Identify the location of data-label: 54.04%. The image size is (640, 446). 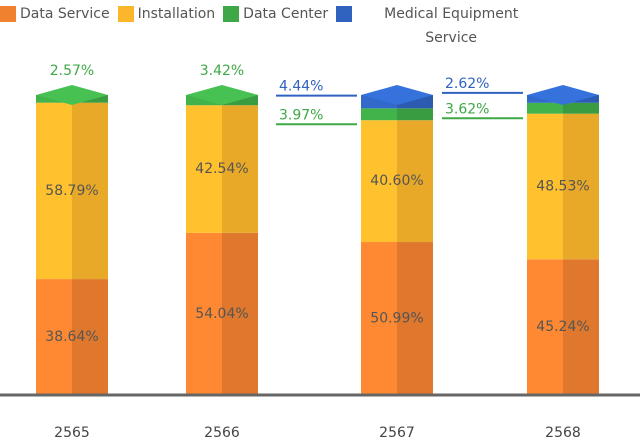
(221, 314).